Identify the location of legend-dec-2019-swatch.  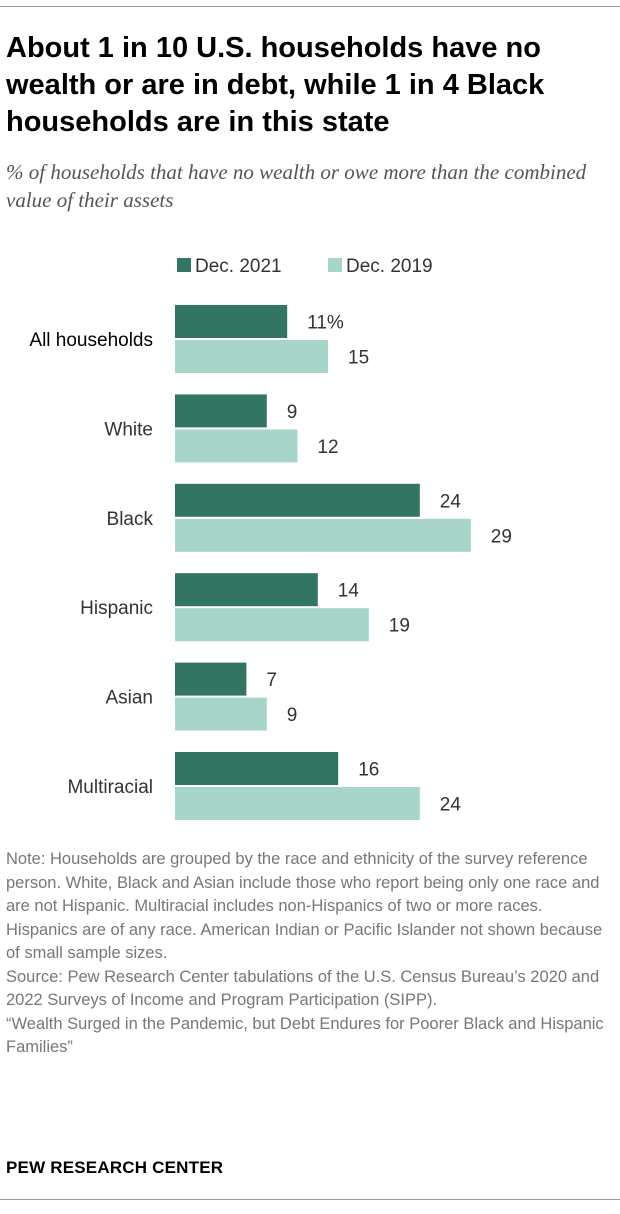
(335, 265).